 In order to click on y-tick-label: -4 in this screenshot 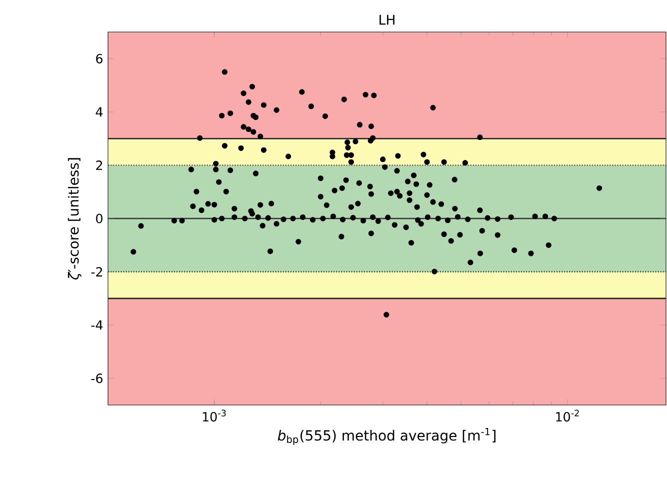, I will do `click(97, 325)`.